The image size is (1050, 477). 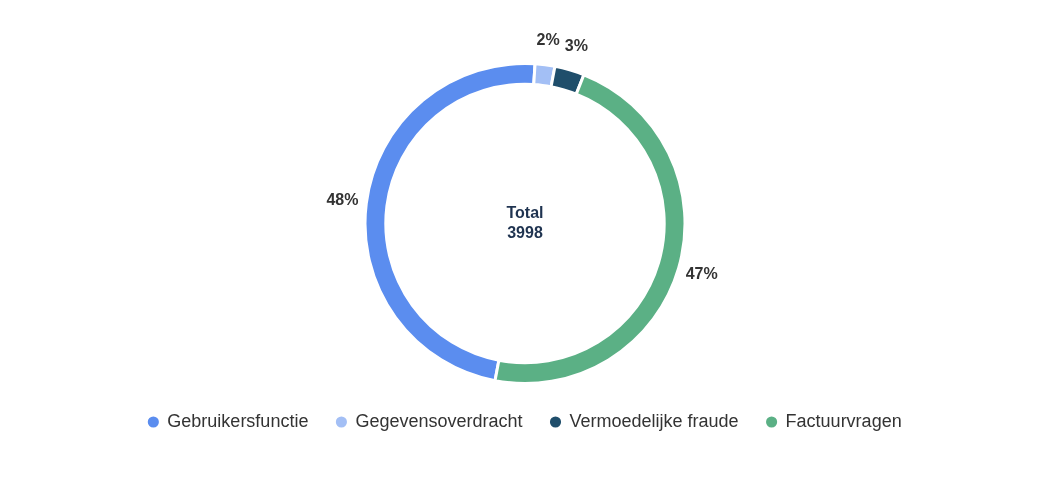 I want to click on data-label: 47%, so click(x=701, y=274).